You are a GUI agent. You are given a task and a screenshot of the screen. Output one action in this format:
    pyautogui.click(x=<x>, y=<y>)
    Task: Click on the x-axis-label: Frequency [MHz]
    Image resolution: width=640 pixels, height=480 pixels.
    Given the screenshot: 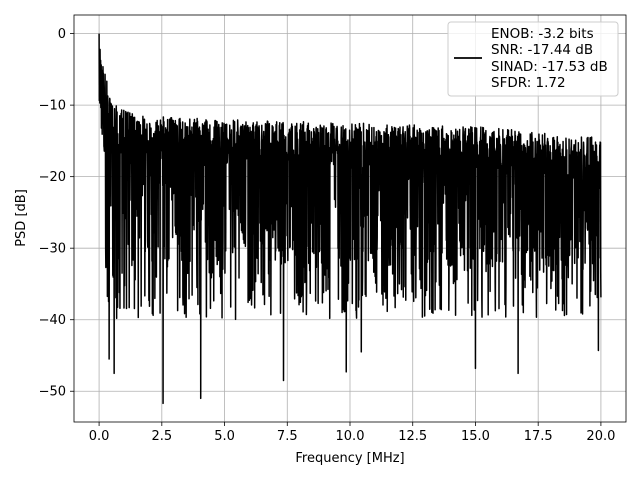 What is the action you would take?
    pyautogui.click(x=349, y=458)
    